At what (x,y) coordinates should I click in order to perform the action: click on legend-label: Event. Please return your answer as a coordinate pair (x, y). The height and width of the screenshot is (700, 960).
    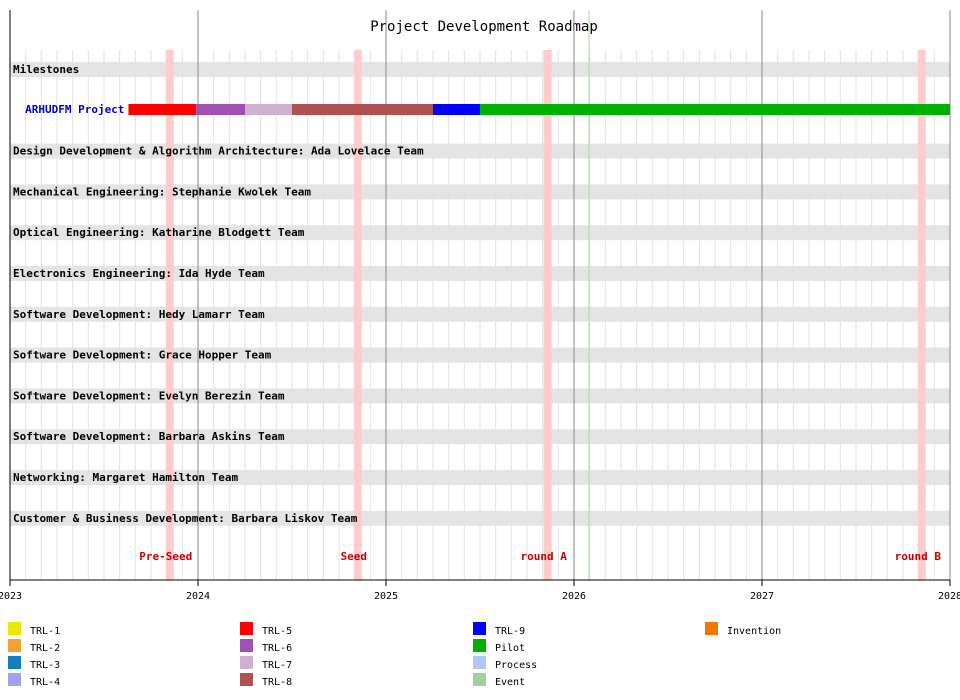
    Looking at the image, I should click on (510, 682).